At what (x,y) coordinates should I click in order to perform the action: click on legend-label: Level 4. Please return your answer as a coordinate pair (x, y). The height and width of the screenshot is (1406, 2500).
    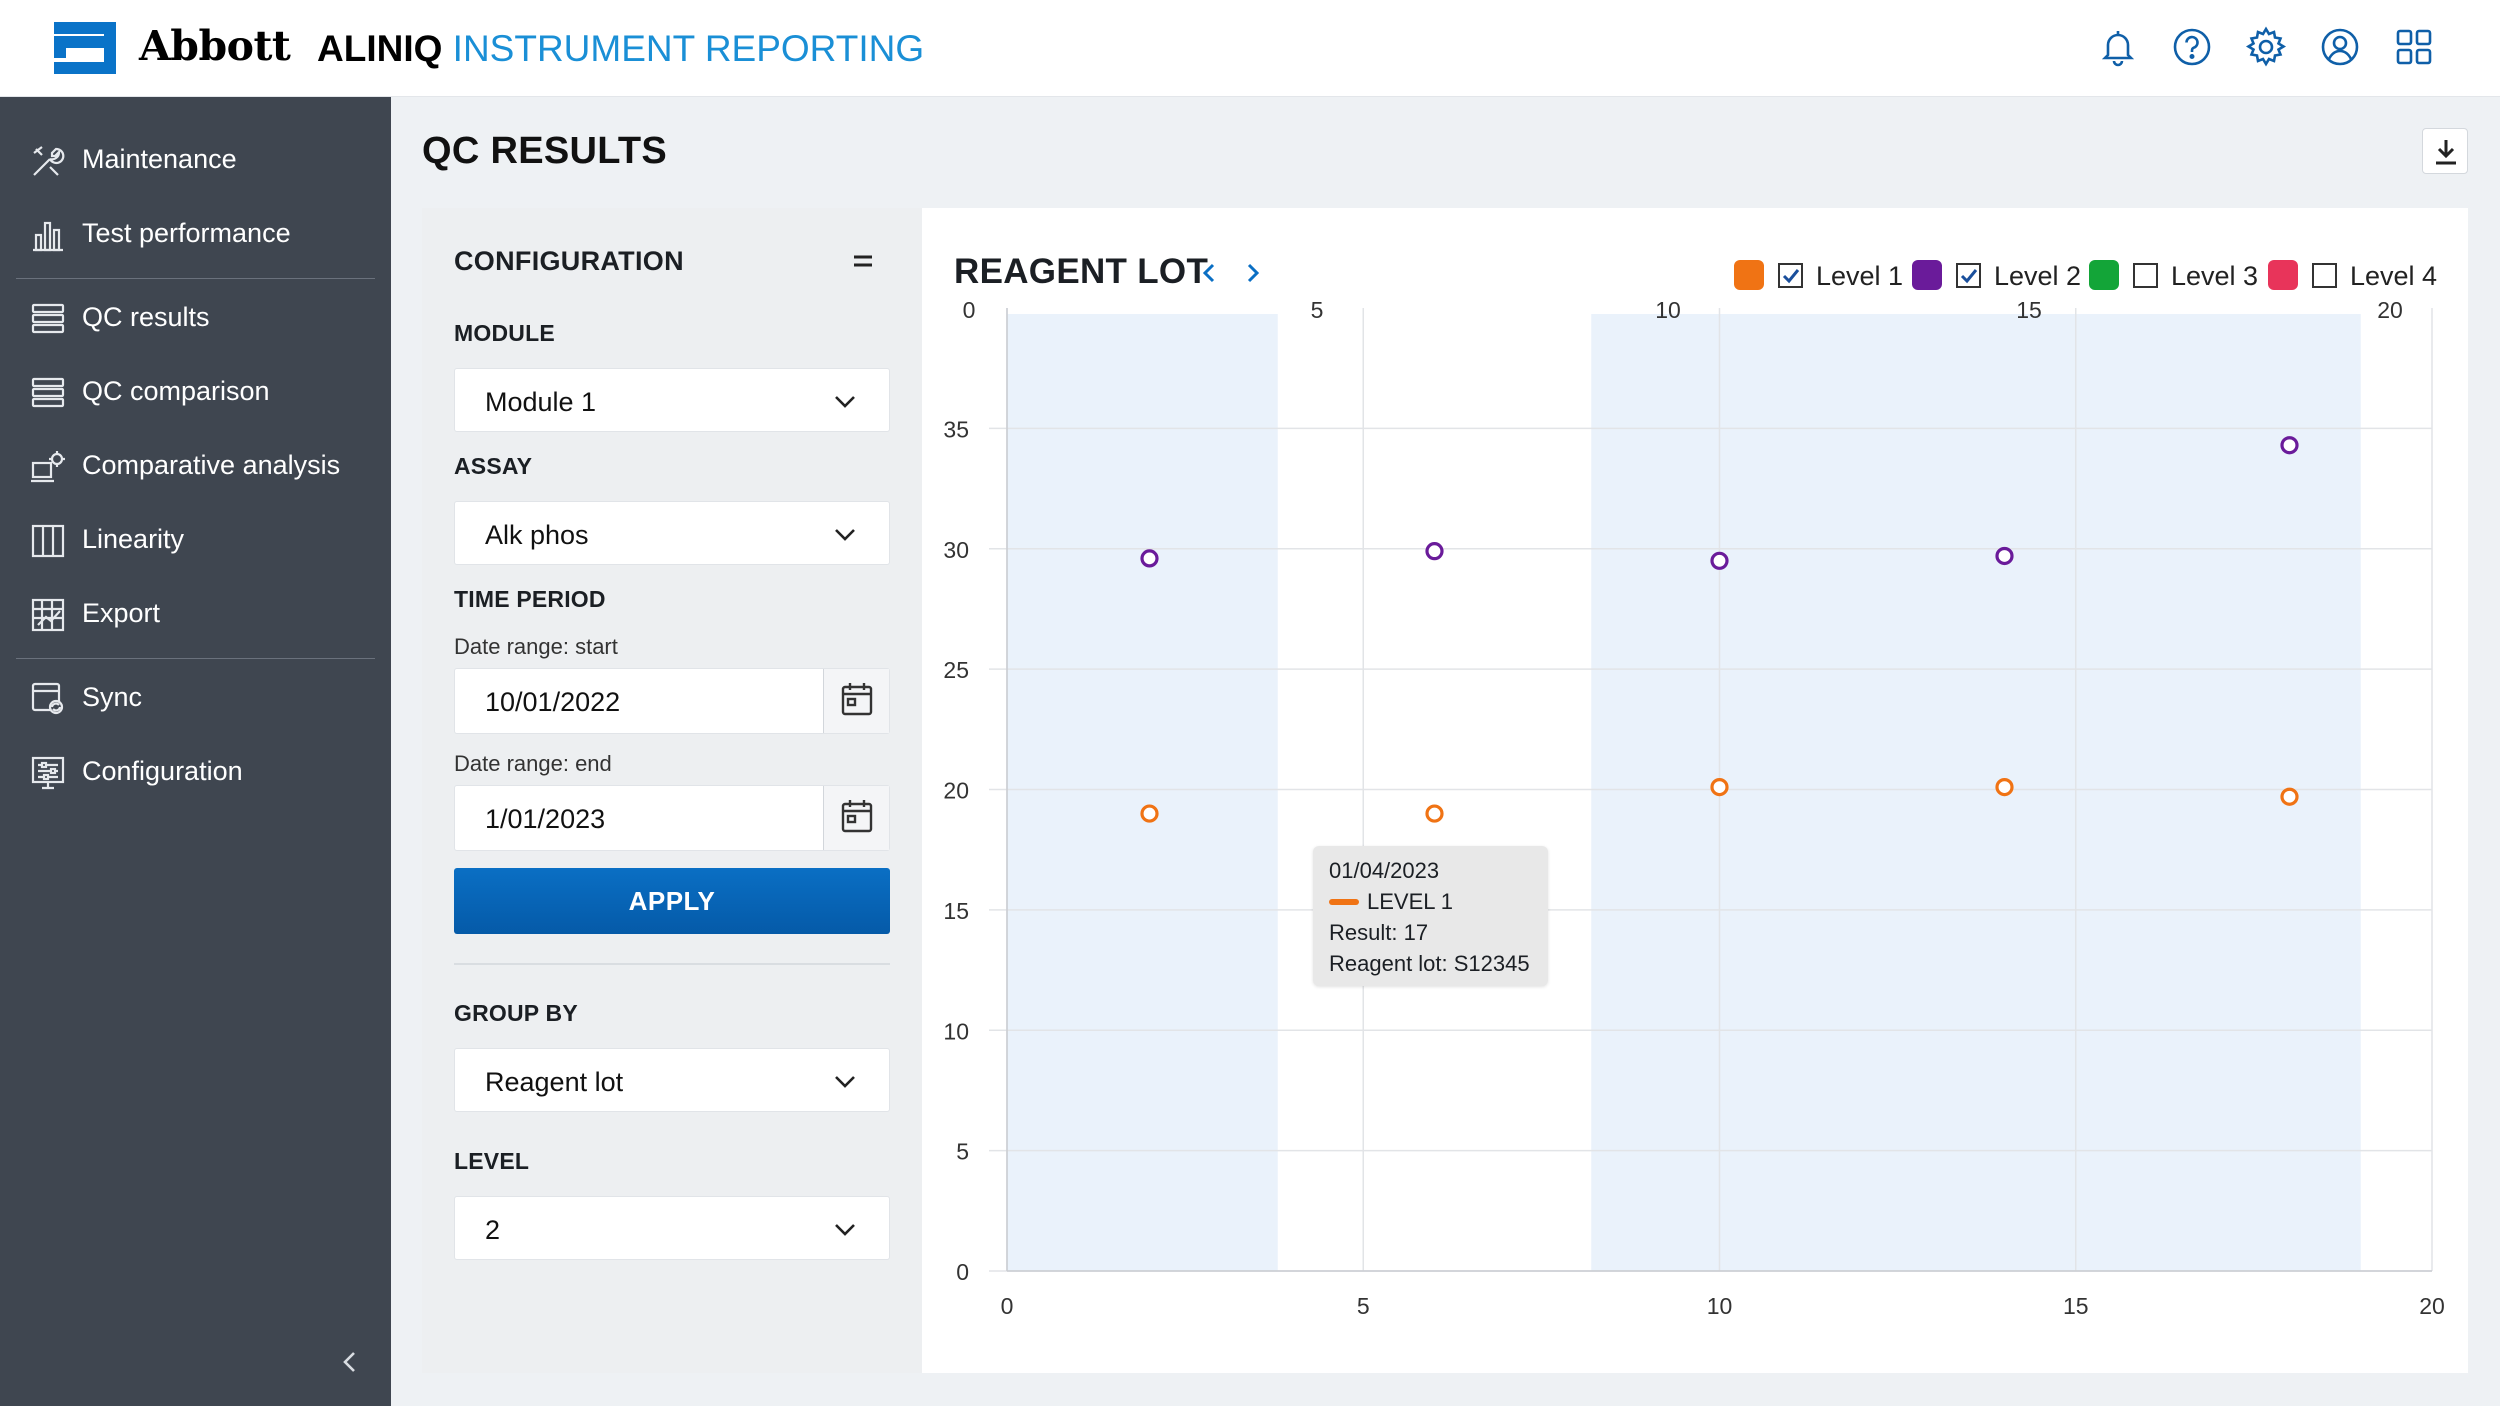
    Looking at the image, I should click on (2394, 276).